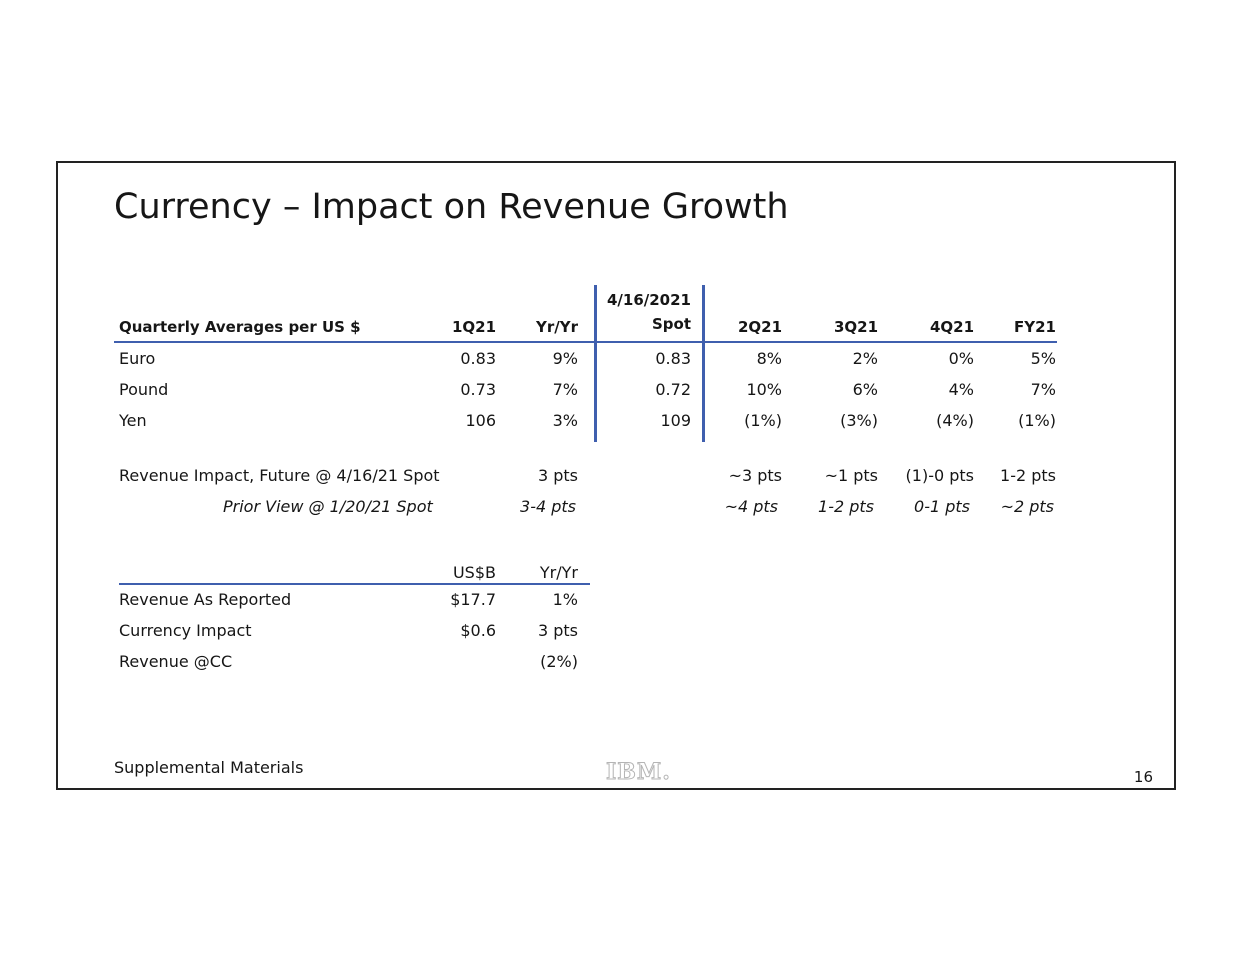 This screenshot has height=953, width=1234. Describe the element at coordinates (279, 475) in the screenshot. I see `impact-future-label: Revenue Impact, Future @ 4/16/21 Spot` at that location.